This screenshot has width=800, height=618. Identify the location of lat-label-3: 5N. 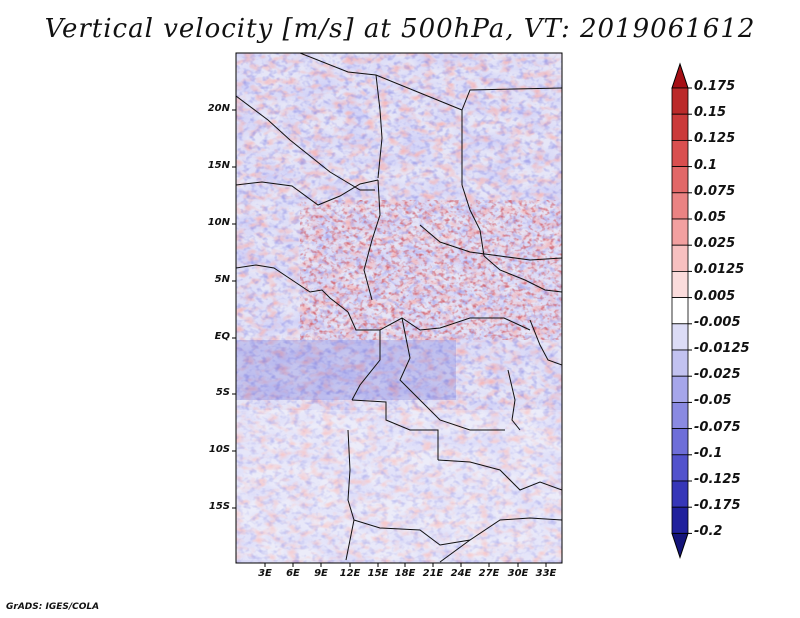
(222, 279).